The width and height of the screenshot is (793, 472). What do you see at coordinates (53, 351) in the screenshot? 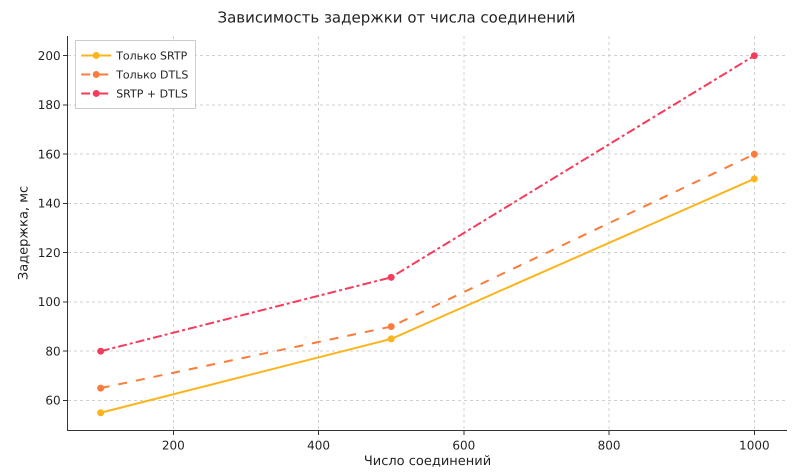
I see `y-tick-label: 80` at bounding box center [53, 351].